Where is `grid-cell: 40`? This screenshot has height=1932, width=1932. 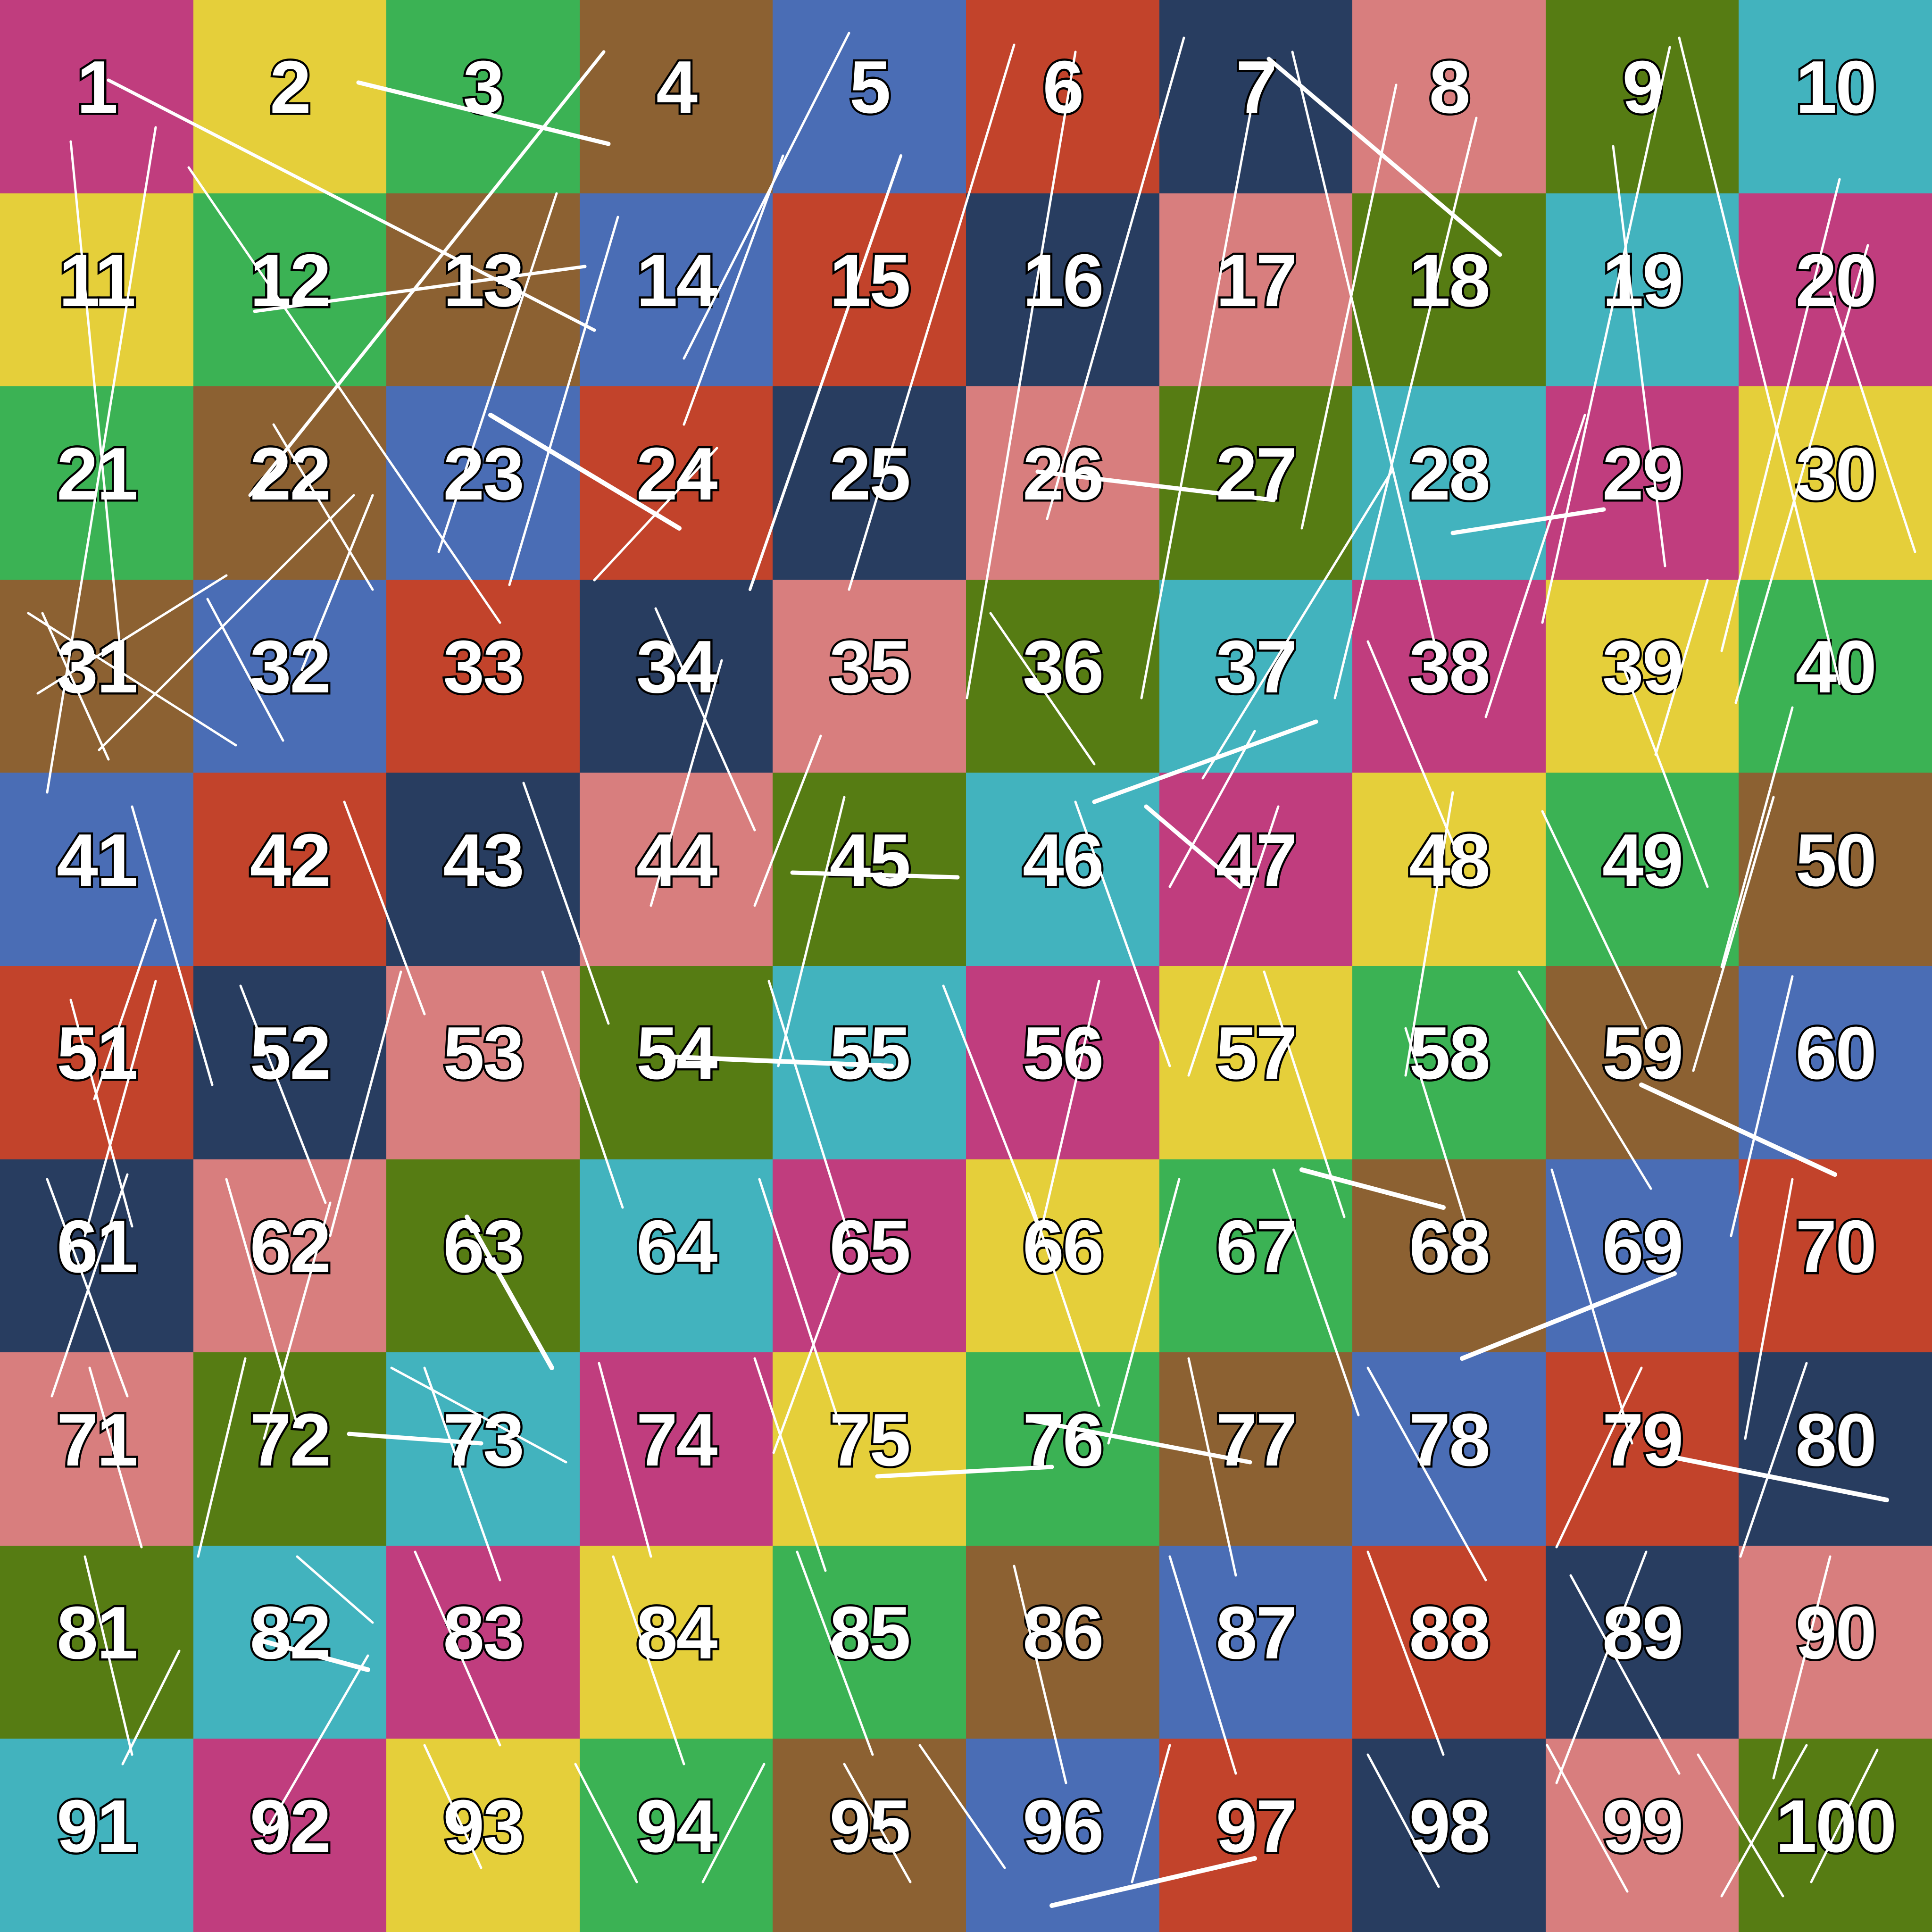 grid-cell: 40 is located at coordinates (1836, 676).